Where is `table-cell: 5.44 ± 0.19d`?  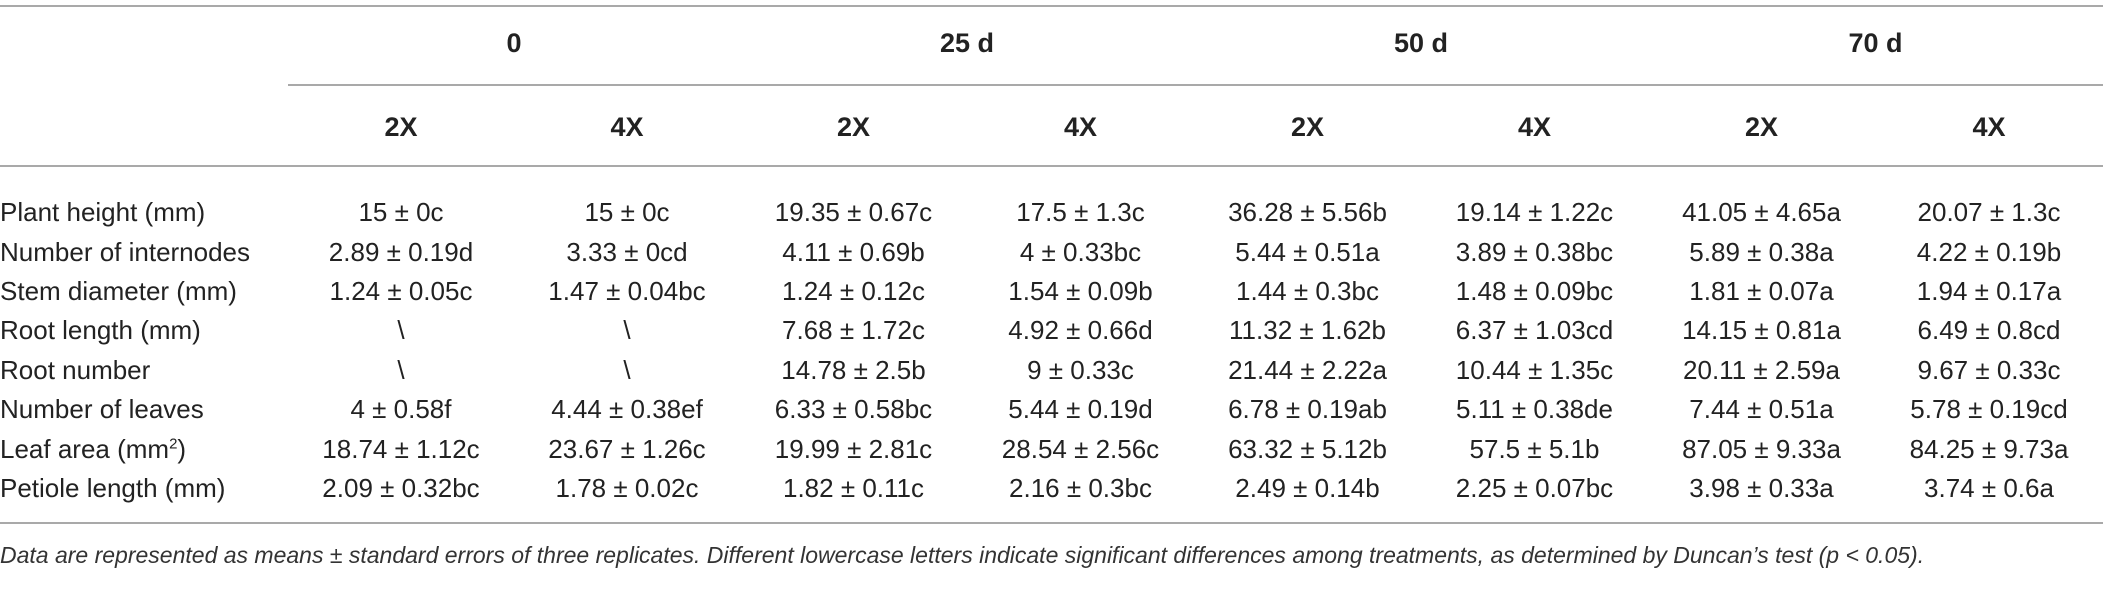
table-cell: 5.44 ± 0.19d is located at coordinates (1080, 409).